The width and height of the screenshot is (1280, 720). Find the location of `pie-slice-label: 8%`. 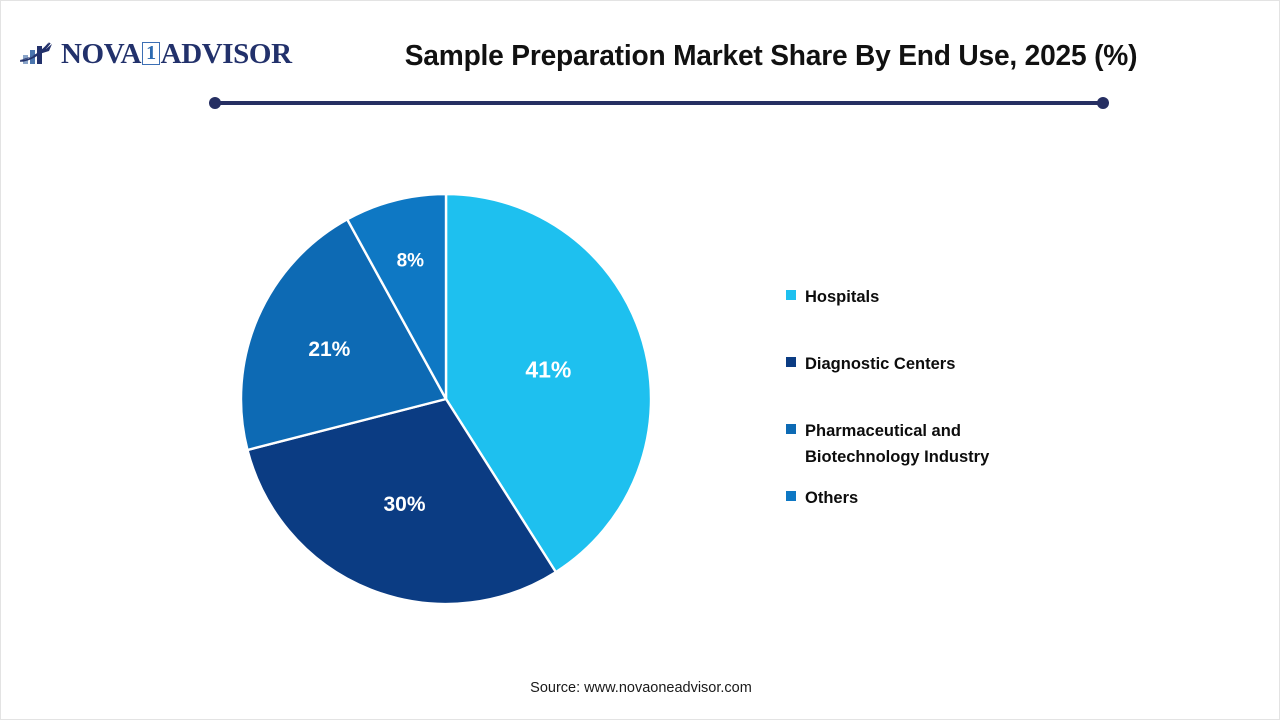

pie-slice-label: 8% is located at coordinates (411, 261).